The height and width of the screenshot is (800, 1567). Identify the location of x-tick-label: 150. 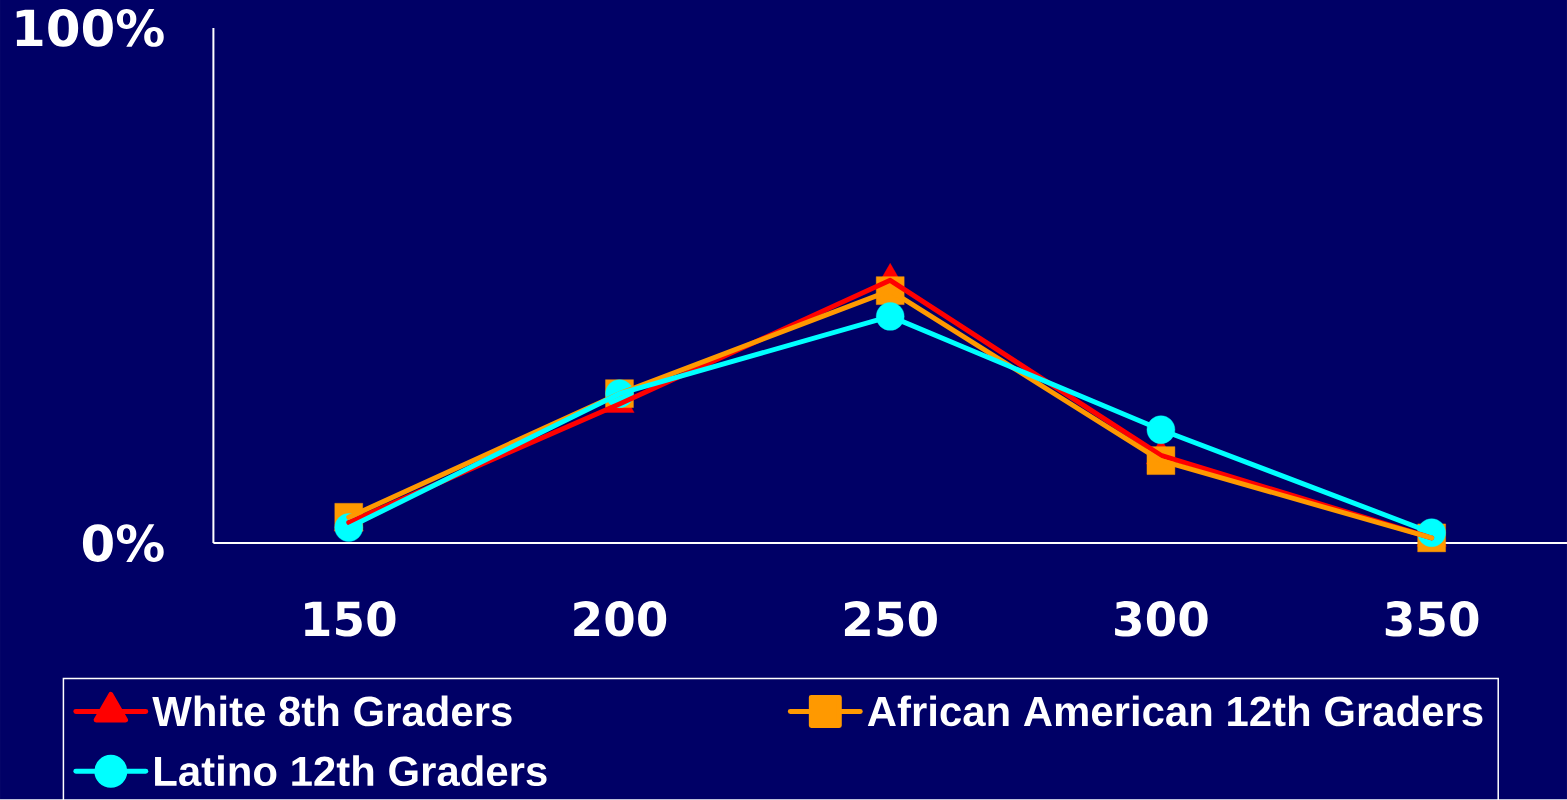
(350, 619).